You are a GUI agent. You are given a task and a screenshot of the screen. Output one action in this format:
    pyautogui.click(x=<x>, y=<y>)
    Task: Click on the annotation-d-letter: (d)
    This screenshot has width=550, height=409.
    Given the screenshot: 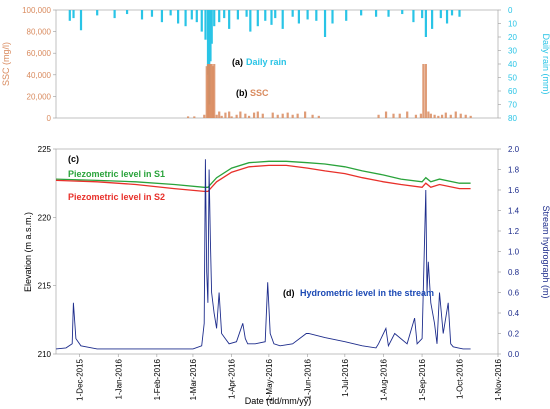 What is the action you would take?
    pyautogui.click(x=289, y=293)
    